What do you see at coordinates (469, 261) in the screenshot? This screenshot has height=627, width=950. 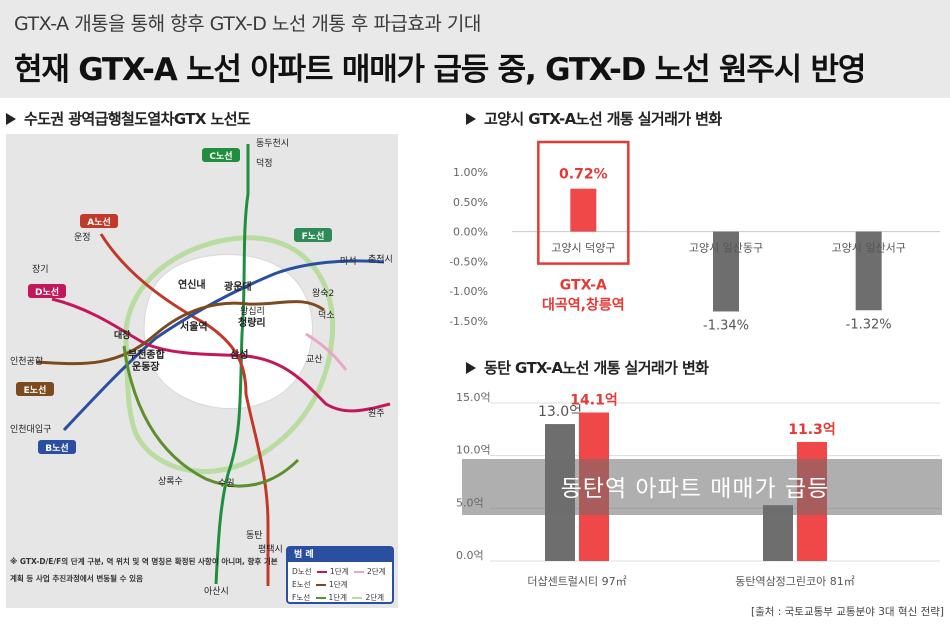 I see `y-tick-label: -0.50%` at bounding box center [469, 261].